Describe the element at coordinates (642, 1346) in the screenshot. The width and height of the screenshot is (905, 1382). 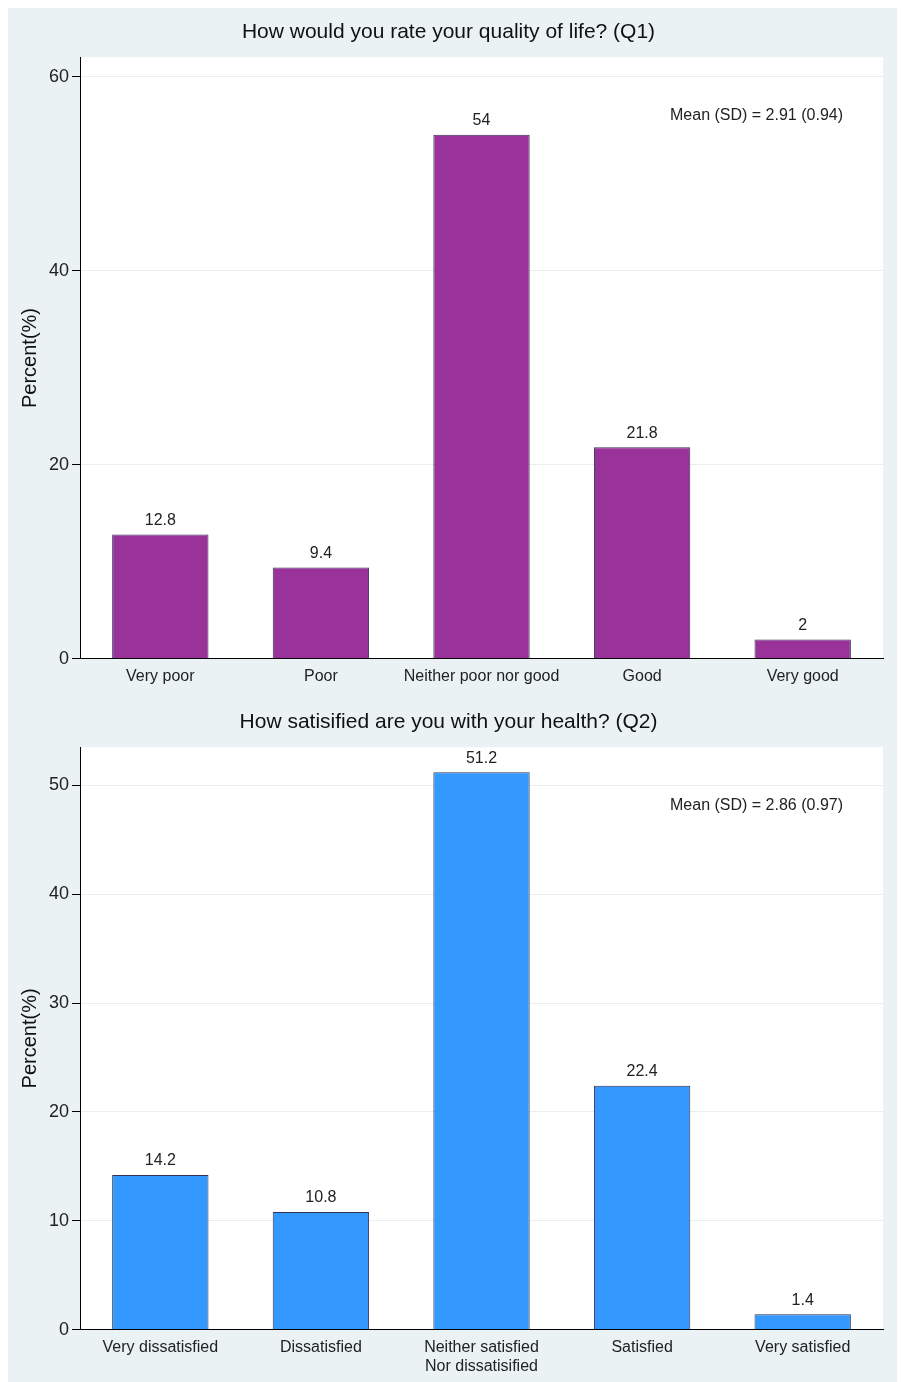
I see `x-tick-label: Satisfied` at that location.